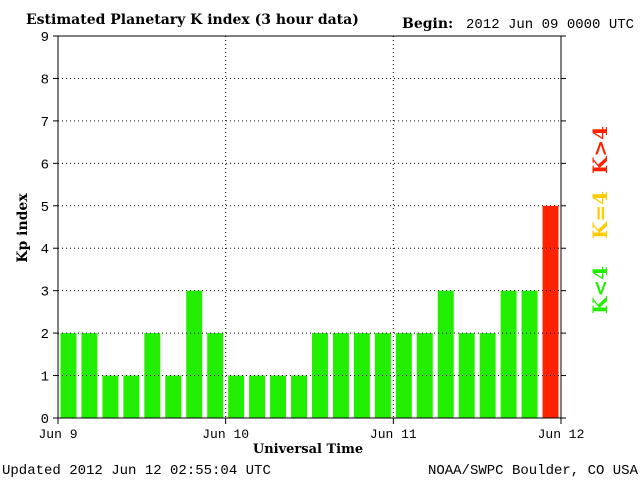 The image size is (640, 480). What do you see at coordinates (393, 434) in the screenshot?
I see `x-tick-label: Jun 11` at bounding box center [393, 434].